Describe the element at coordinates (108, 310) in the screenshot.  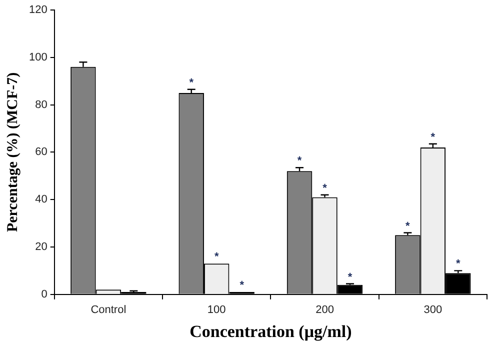
I see `x-tick-label: Control` at that location.